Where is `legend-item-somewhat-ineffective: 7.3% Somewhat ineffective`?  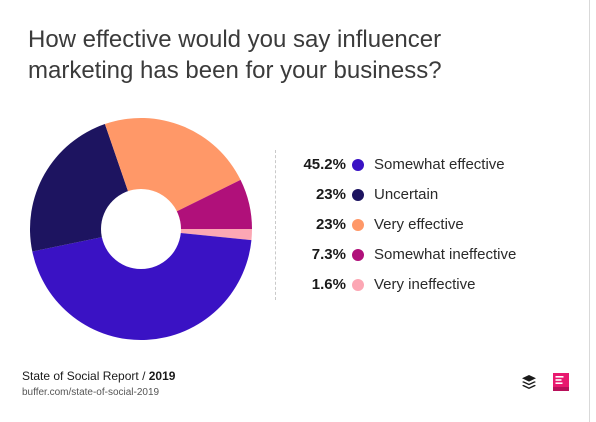 legend-item-somewhat-ineffective: 7.3% Somewhat ineffective is located at coordinates (432, 255).